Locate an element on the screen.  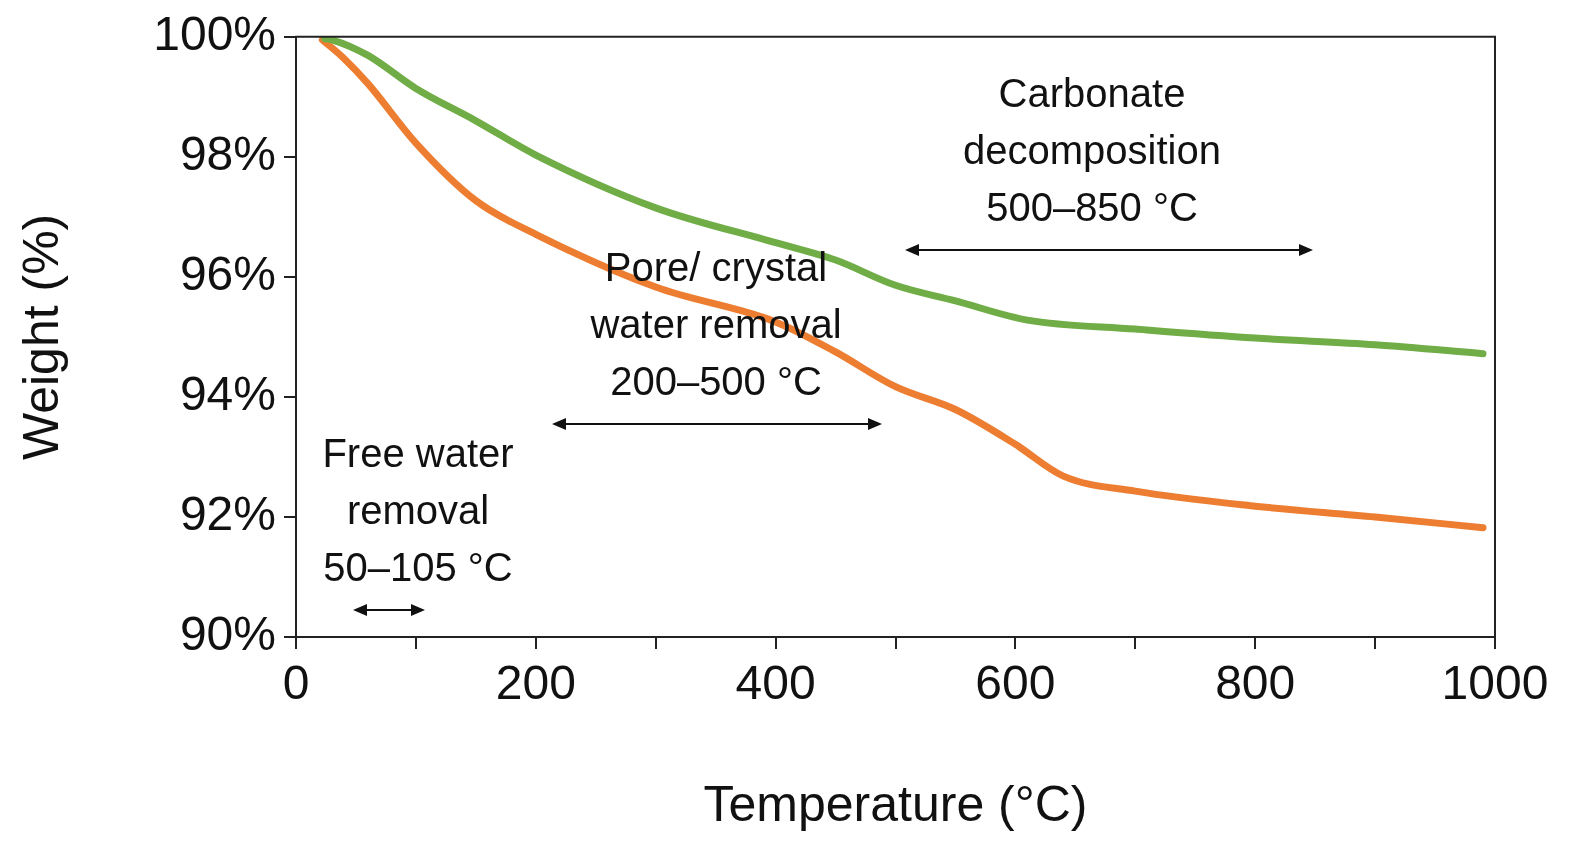
y-tick-label: 92% is located at coordinates (227, 514).